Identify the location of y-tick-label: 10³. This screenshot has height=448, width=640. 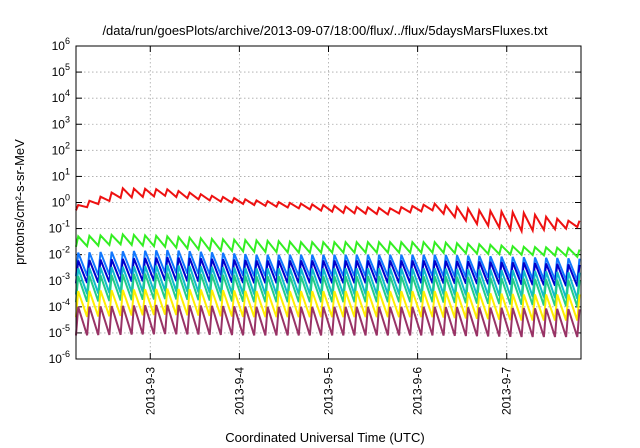
(61, 122).